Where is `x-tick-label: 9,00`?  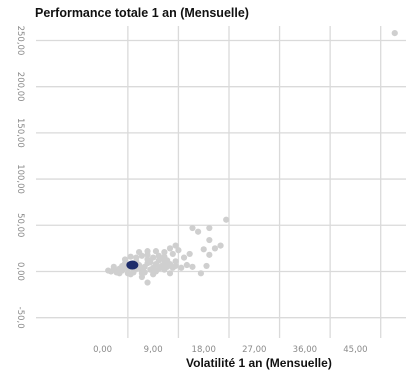 x-tick-label: 9,00 is located at coordinates (153, 350).